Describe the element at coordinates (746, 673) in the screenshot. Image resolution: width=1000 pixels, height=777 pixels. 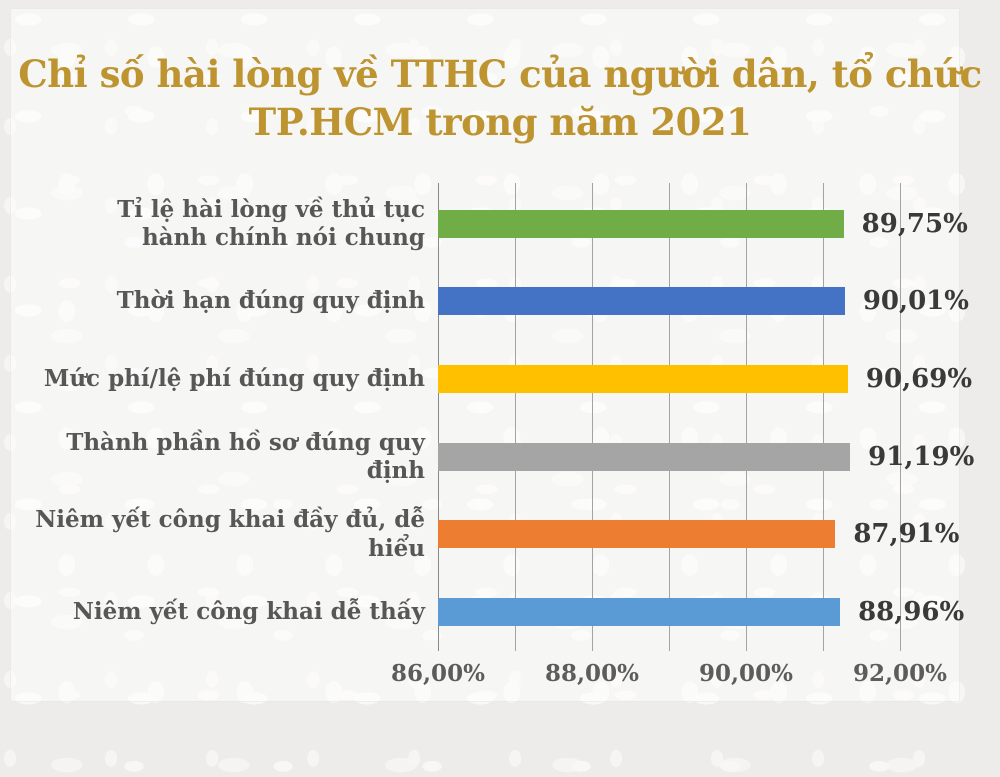
I see `x-axis-tick-label: 90,00%` at that location.